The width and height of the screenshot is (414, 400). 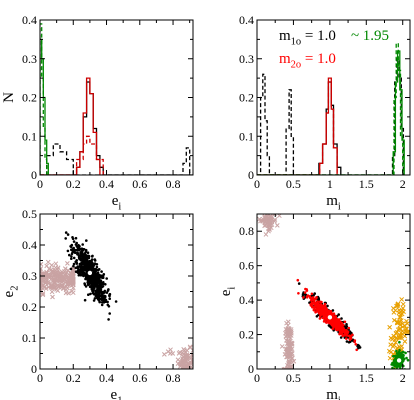 I want to click on x-tick-label: 0.5, so click(x=293, y=184).